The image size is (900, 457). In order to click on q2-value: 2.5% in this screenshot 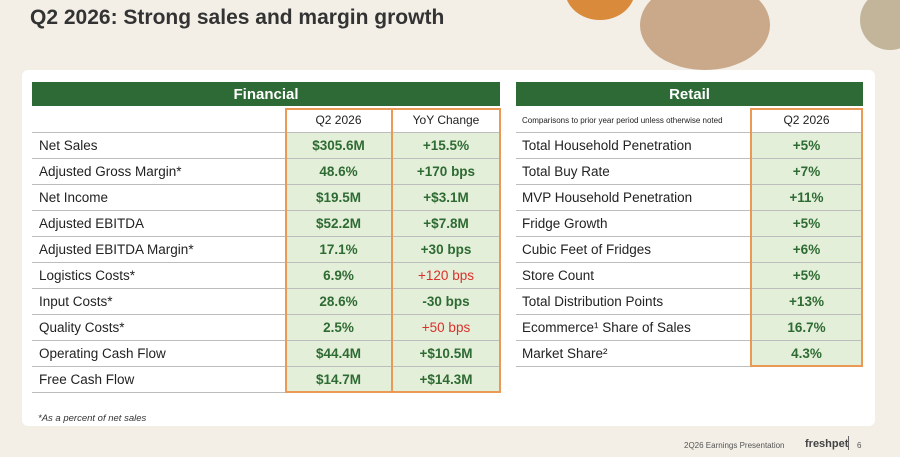, I will do `click(338, 328)`.